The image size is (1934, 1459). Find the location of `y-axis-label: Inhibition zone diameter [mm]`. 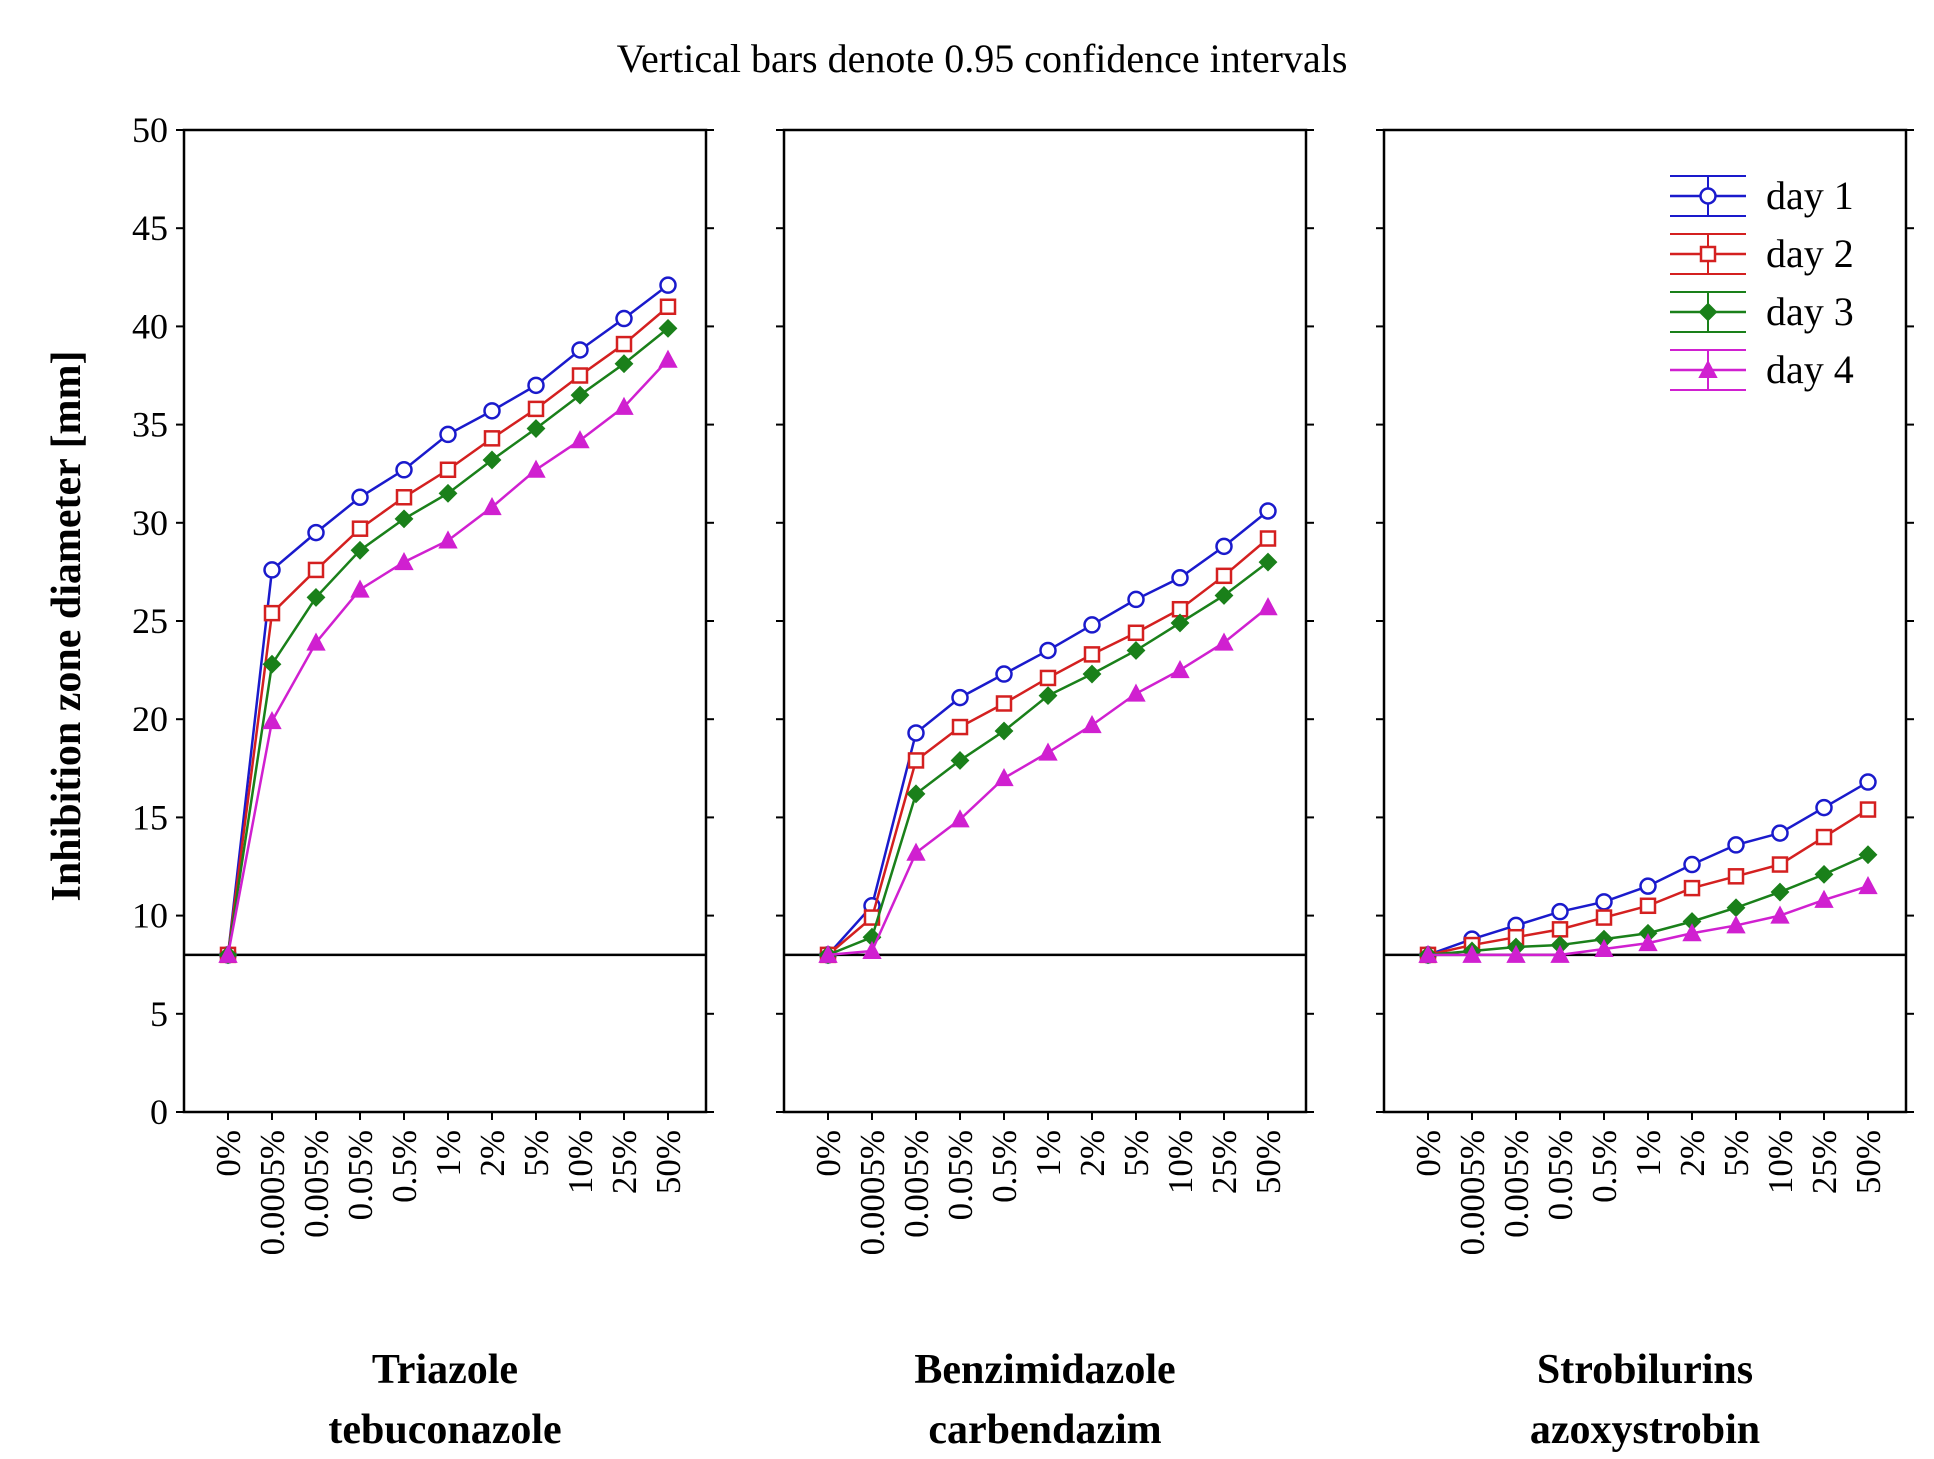

y-axis-label: Inhibition zone diameter [mm] is located at coordinates (67, 625).